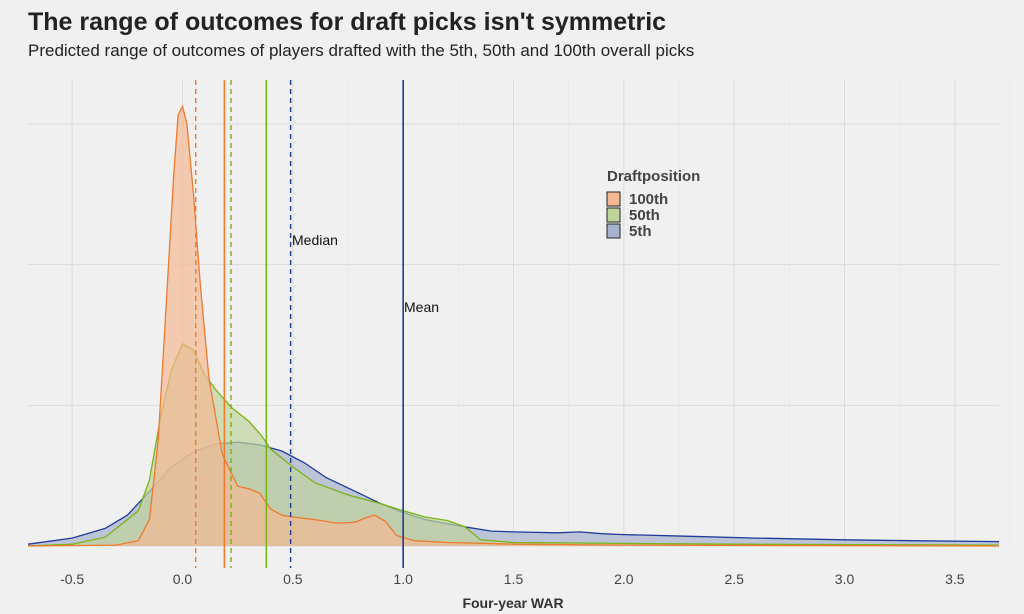 The height and width of the screenshot is (614, 1024). Describe the element at coordinates (613, 199) in the screenshot. I see `legend-swatch-100th` at that location.